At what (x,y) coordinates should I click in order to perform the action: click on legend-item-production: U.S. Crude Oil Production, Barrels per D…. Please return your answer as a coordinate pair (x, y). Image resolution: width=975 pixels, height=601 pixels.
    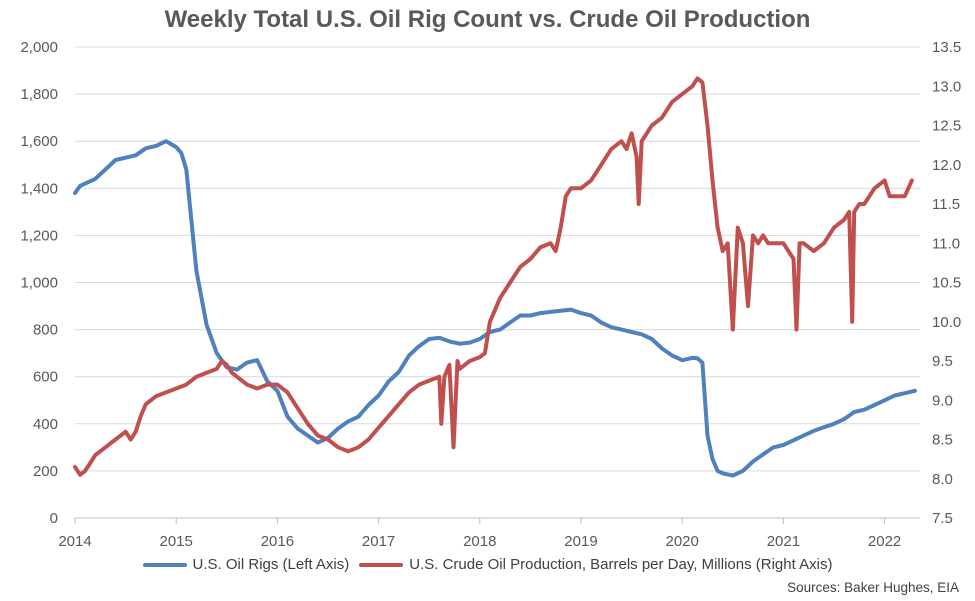
    Looking at the image, I should click on (595, 564).